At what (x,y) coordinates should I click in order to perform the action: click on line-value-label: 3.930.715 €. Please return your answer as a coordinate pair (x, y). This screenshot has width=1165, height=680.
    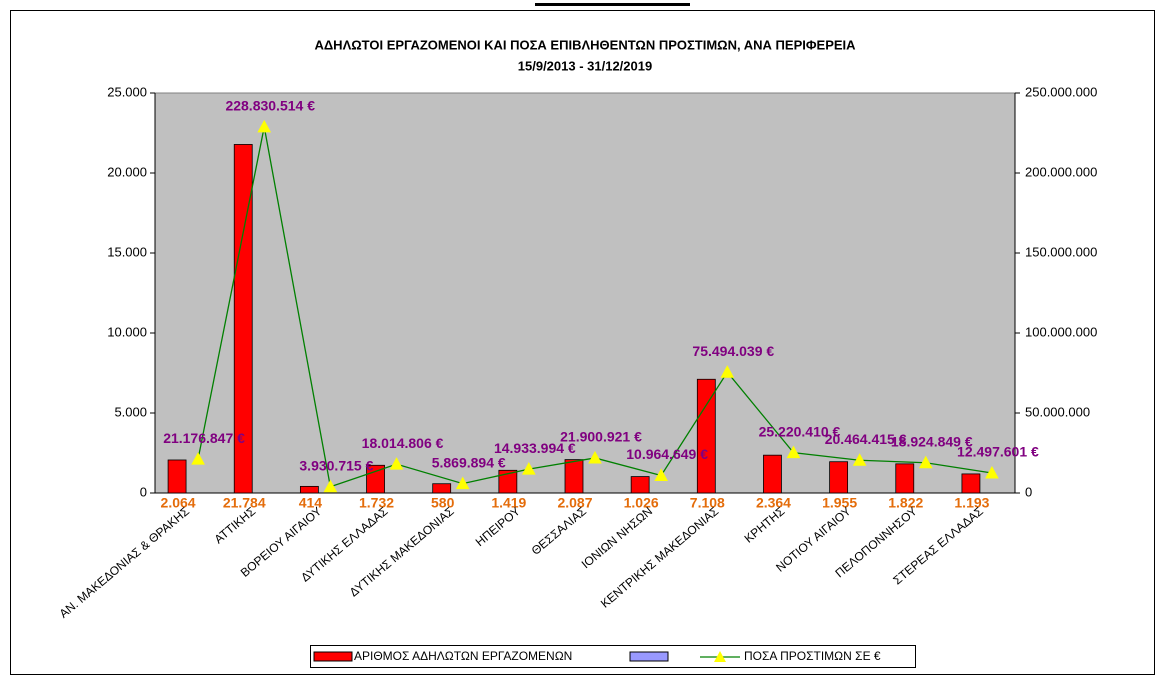
    Looking at the image, I should click on (336, 465).